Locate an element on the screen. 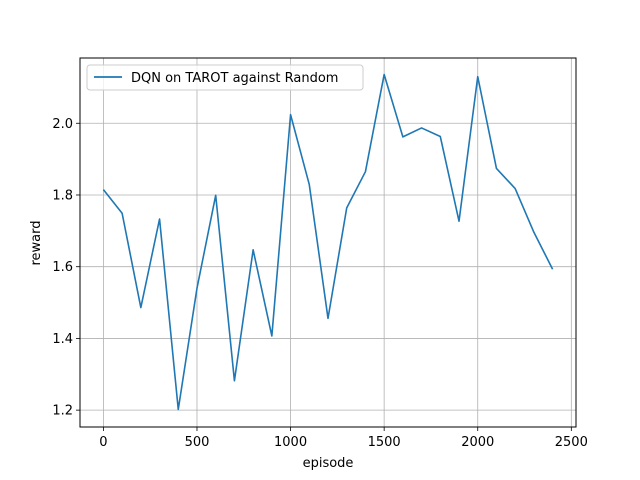 The height and width of the screenshot is (480, 640). y-axis: 1.2 1.4 1.6 1.8 2.0 is located at coordinates (66, 268).